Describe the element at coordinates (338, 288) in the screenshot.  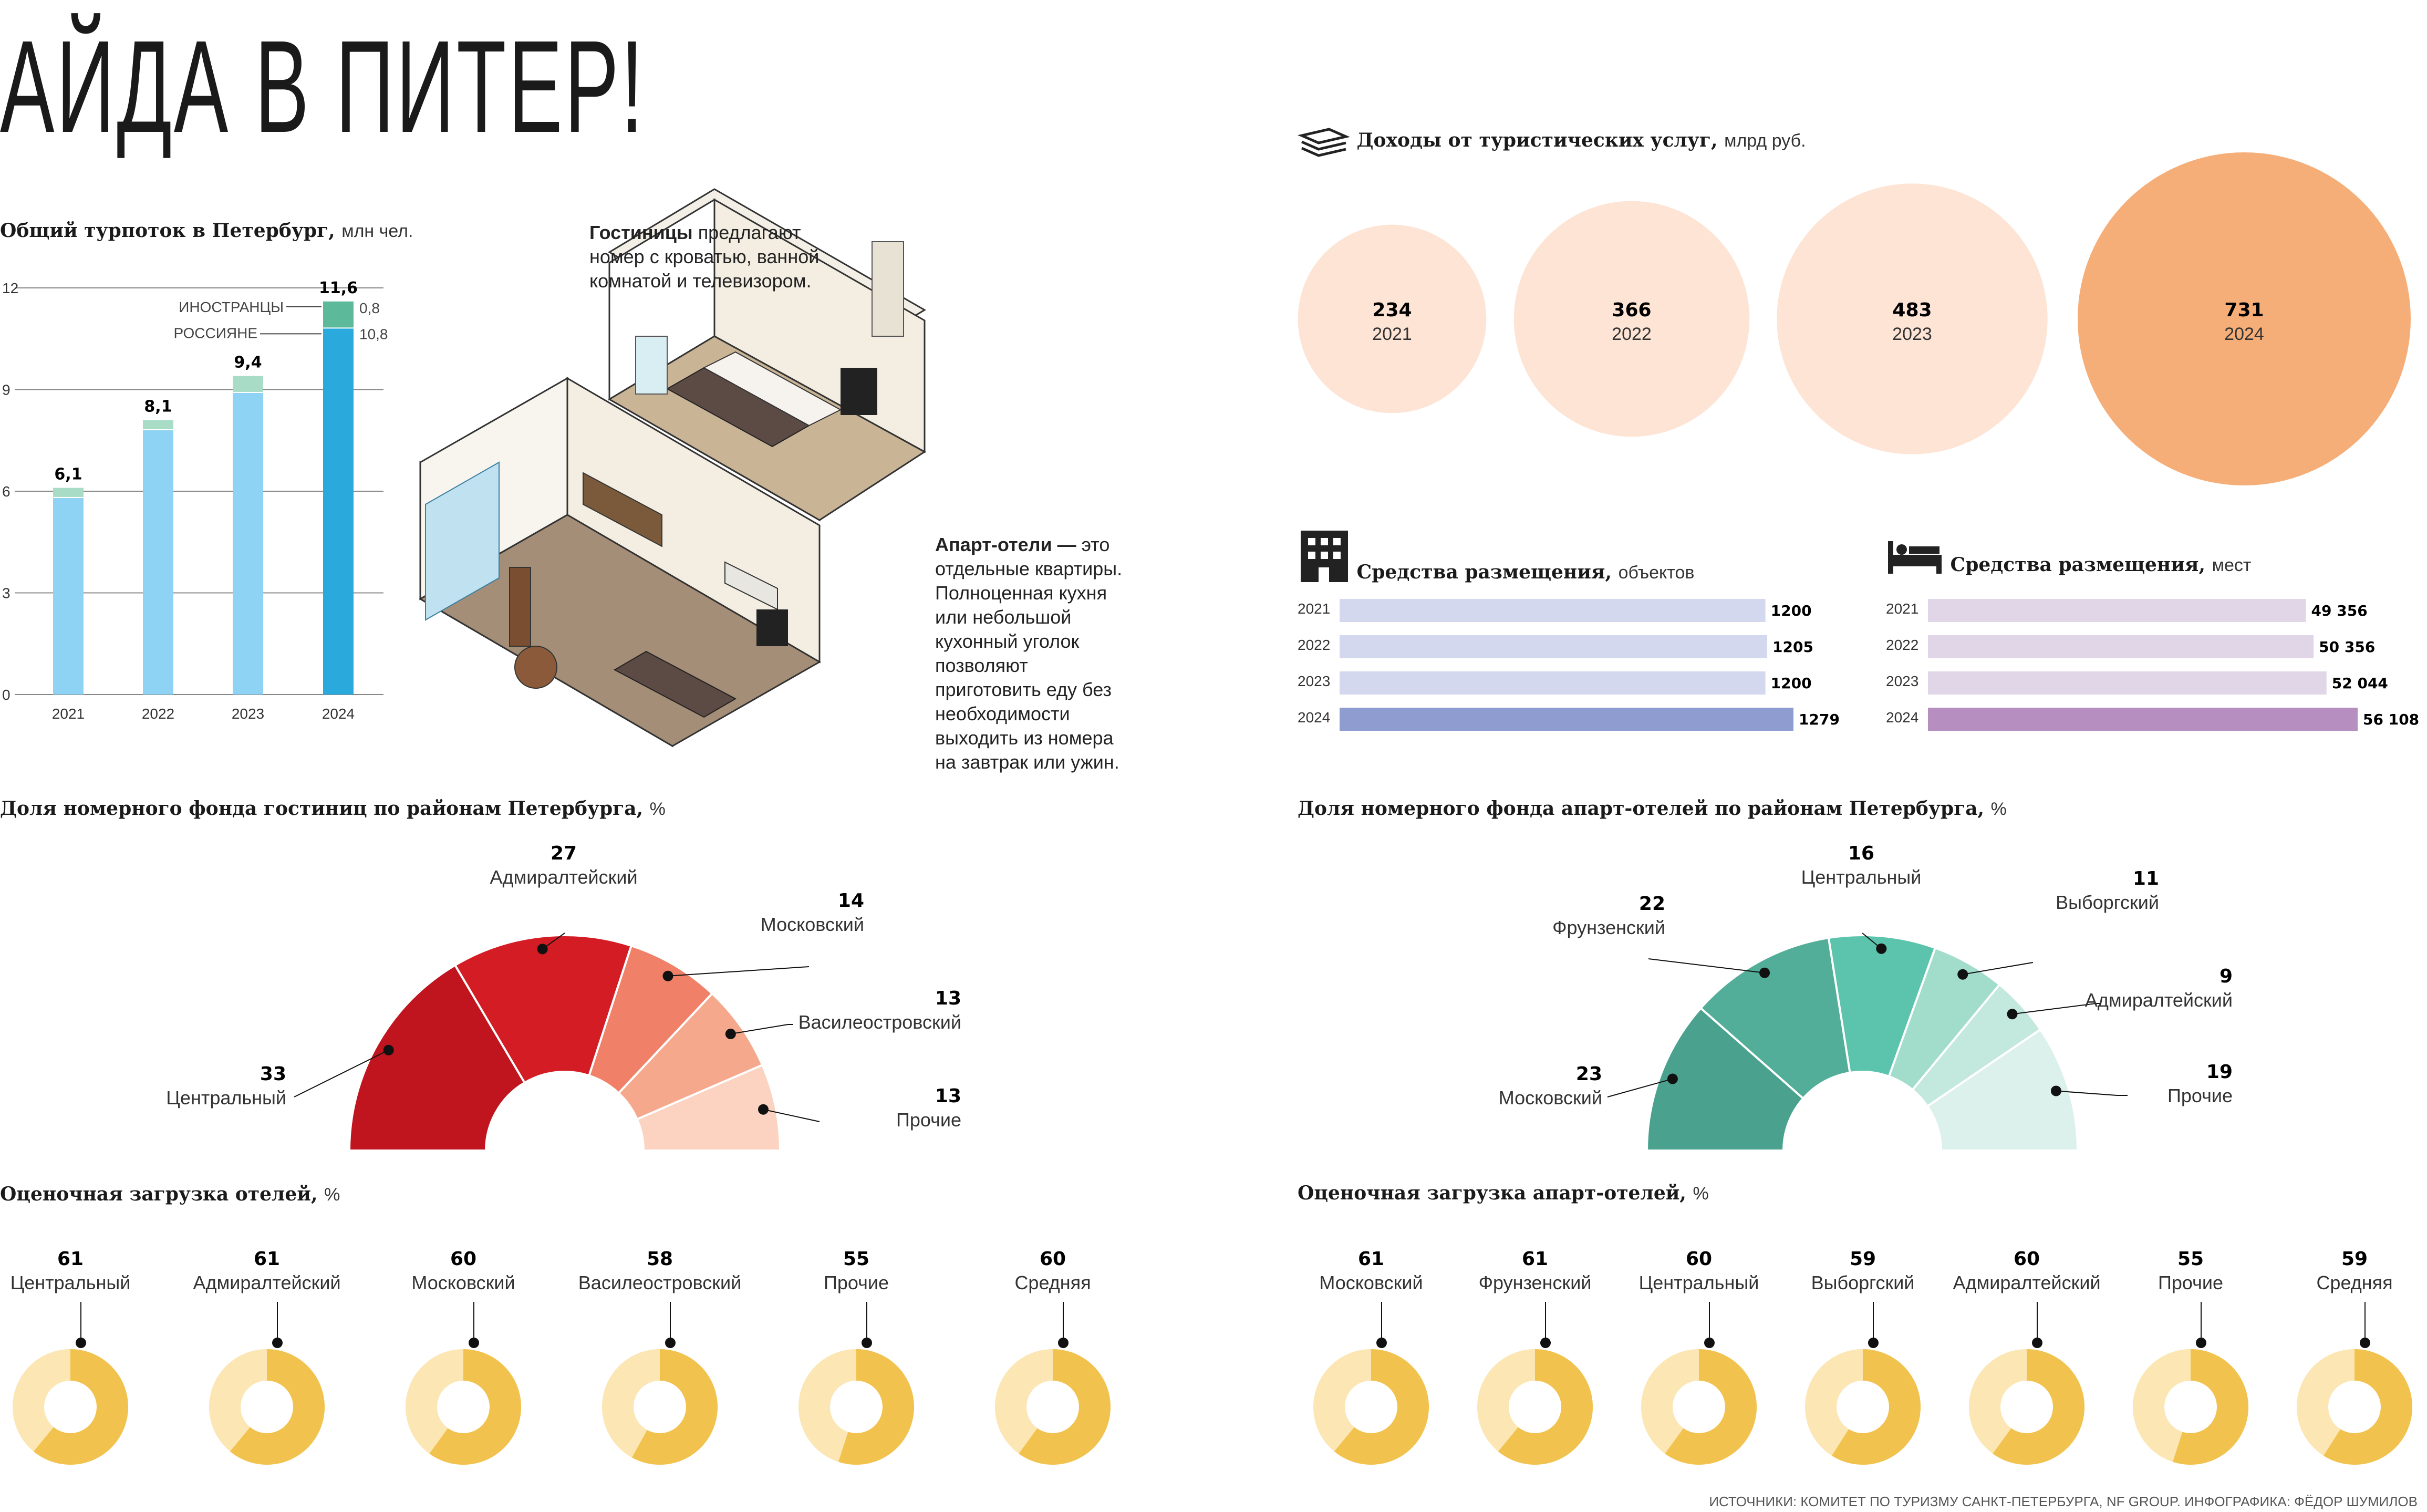
I see `bar-total-label: 11,6` at that location.